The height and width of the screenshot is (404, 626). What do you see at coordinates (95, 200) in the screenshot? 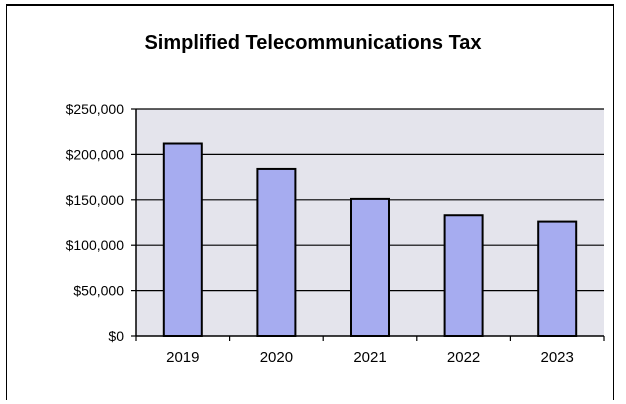
I see `y-tick-label: $150,000` at bounding box center [95, 200].